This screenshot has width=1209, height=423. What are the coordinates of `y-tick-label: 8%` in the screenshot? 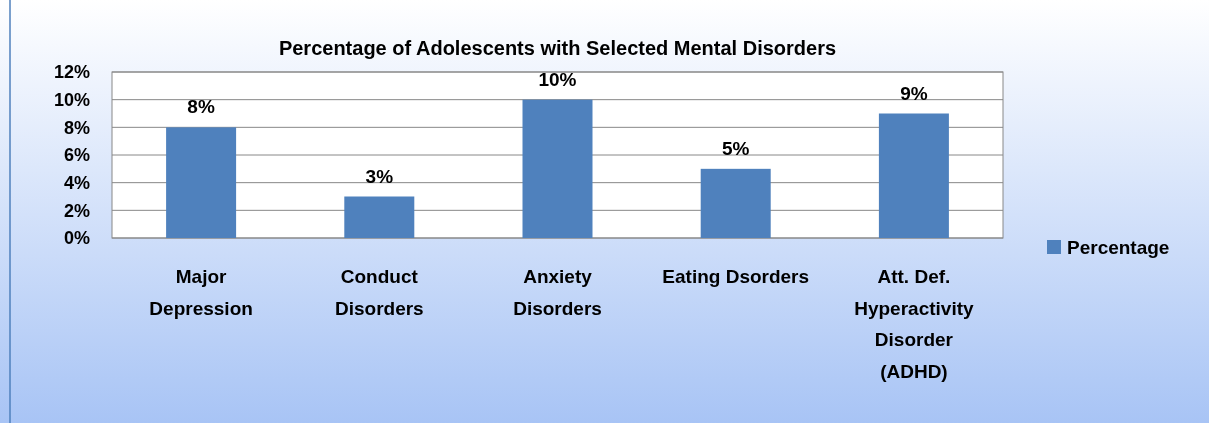 It's located at (76, 127).